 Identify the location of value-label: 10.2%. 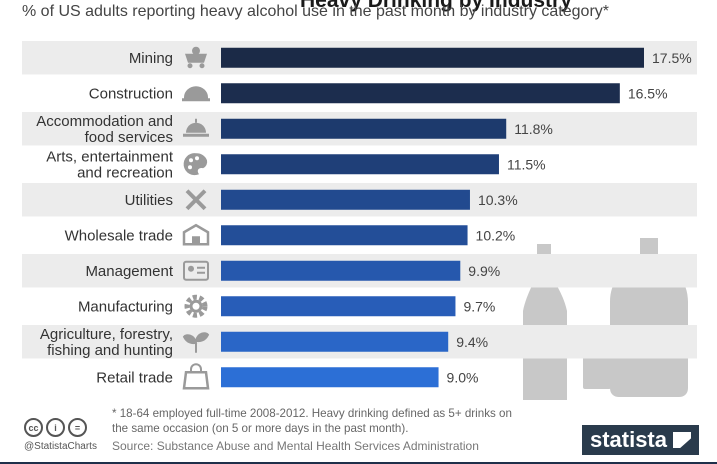
(496, 235).